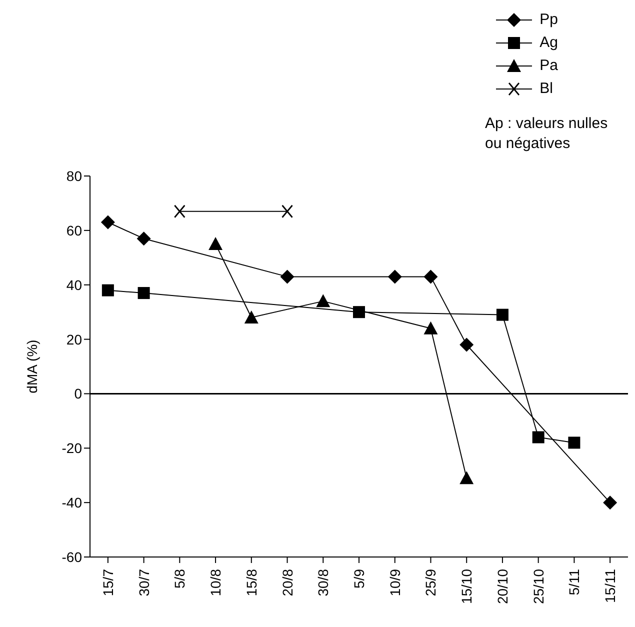 This screenshot has height=627, width=635. I want to click on y-tick-label: 20, so click(74, 339).